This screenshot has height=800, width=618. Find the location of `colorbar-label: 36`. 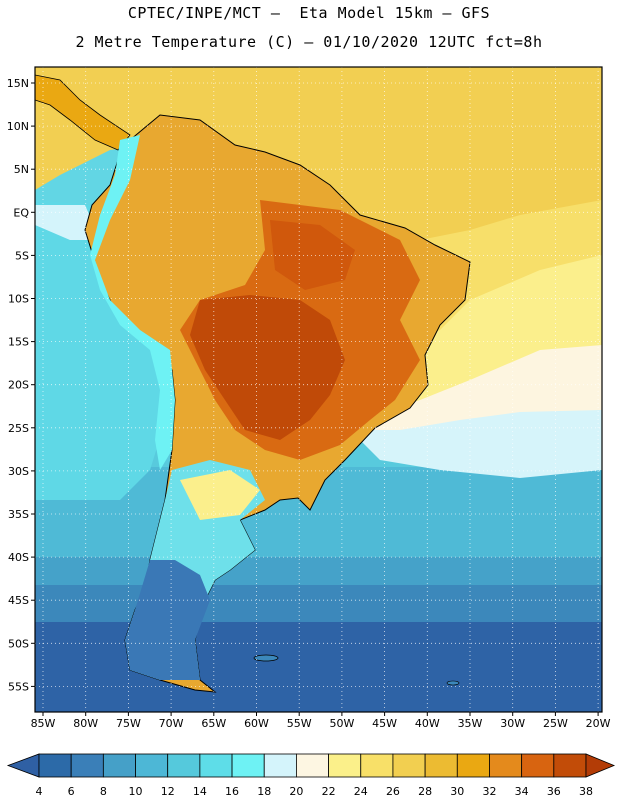

colorbar-label: 36 is located at coordinates (554, 791).